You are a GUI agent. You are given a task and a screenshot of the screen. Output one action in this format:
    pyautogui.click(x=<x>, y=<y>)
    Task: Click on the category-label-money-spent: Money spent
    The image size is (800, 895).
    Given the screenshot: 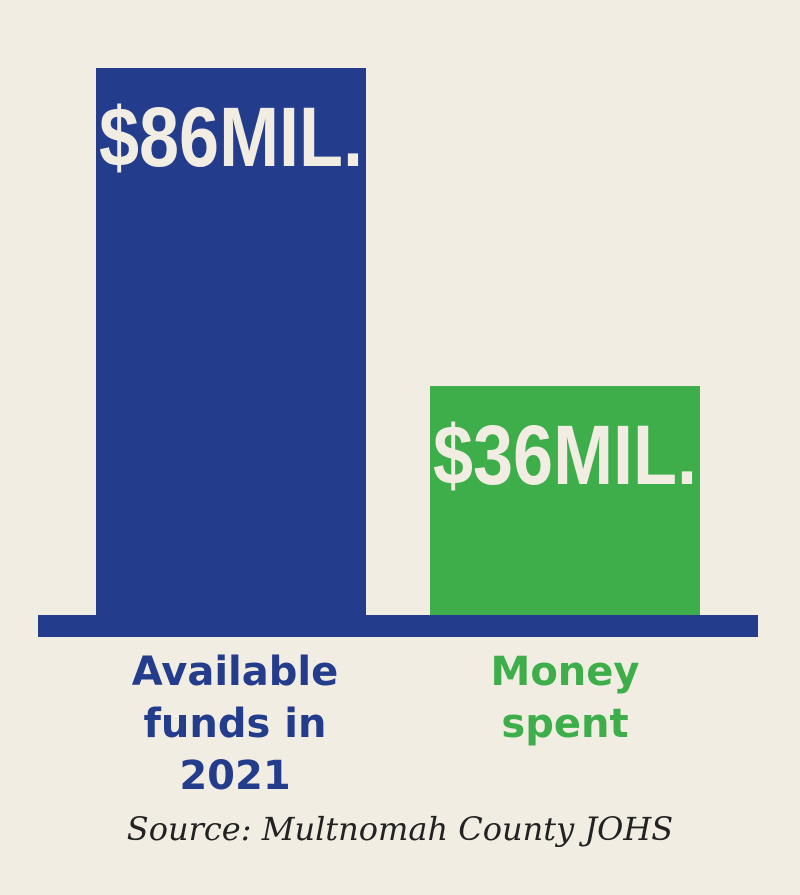 What is the action you would take?
    pyautogui.click(x=565, y=698)
    